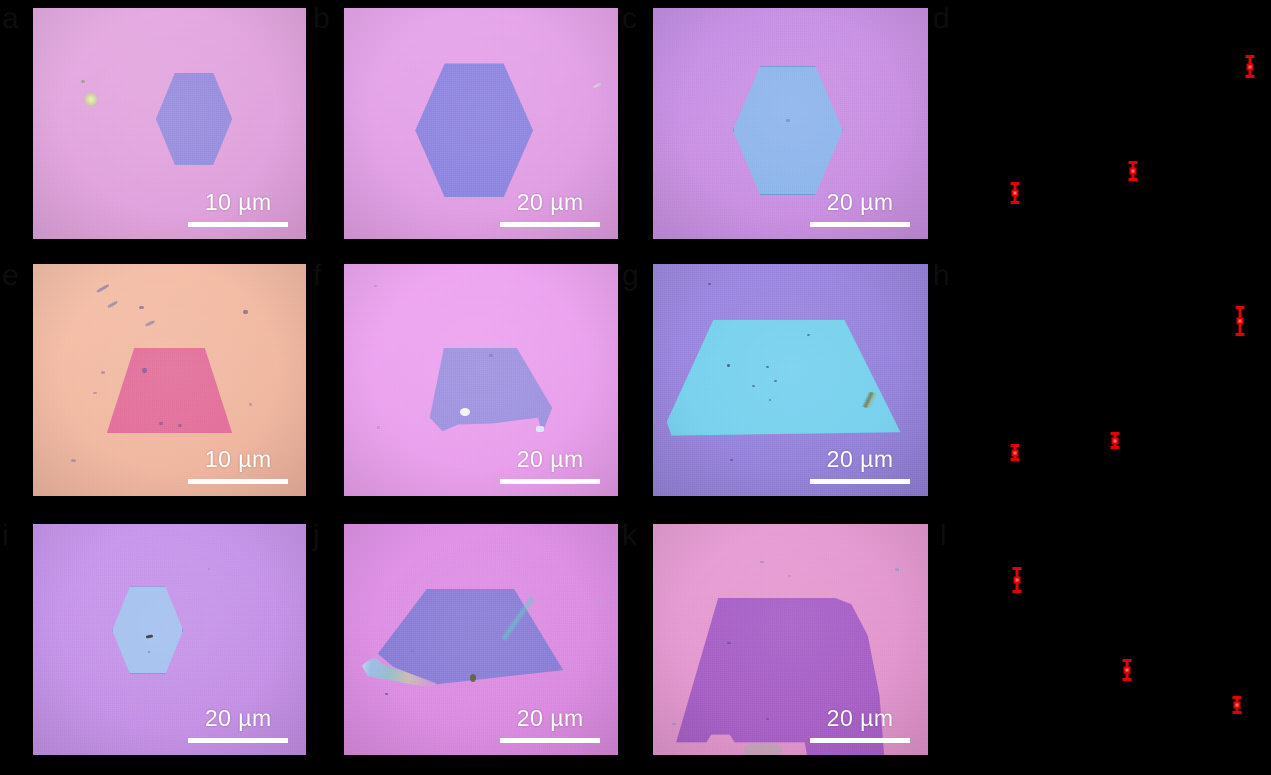 The image size is (1271, 775). Describe the element at coordinates (763, 749) in the screenshot. I see `residue-k` at that location.